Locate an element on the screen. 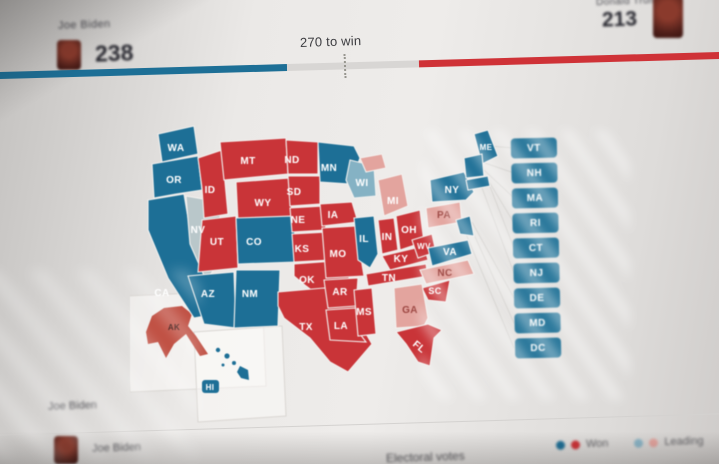 The width and height of the screenshot is (719, 464). state-MI is located at coordinates (393, 195).